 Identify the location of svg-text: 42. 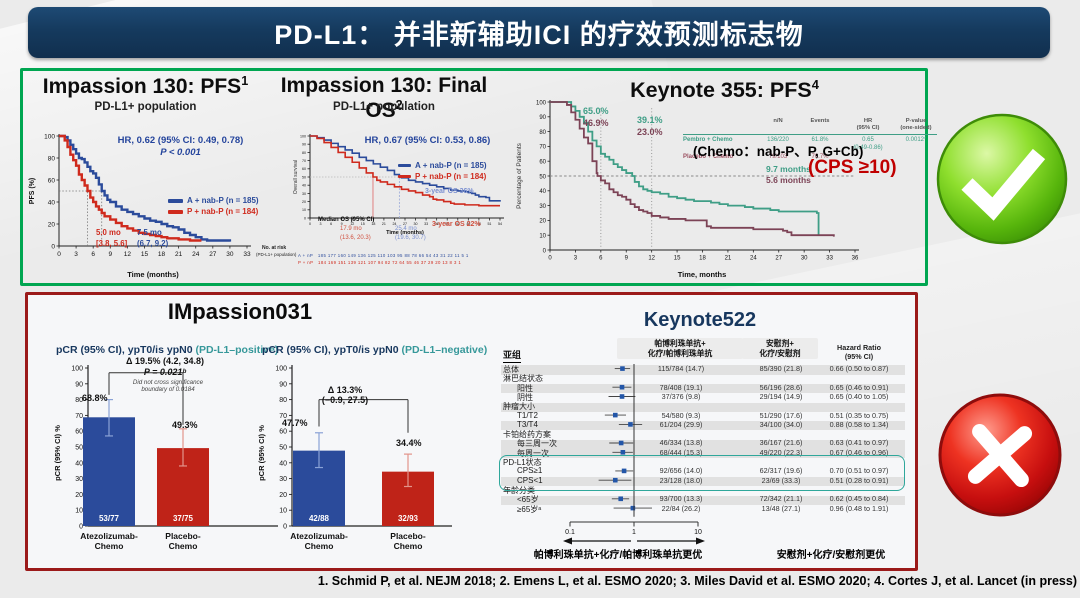
(458, 224).